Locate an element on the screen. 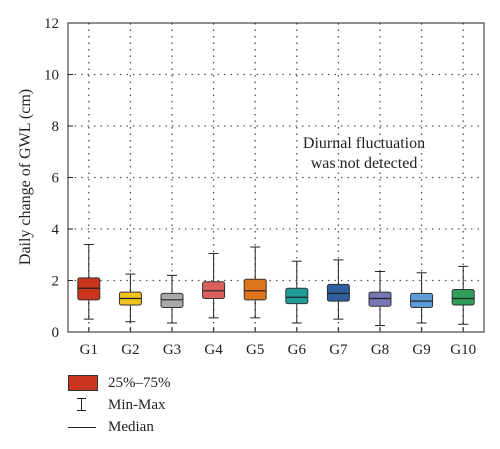 The image size is (500, 449). x-tick-label: G6 is located at coordinates (297, 350).